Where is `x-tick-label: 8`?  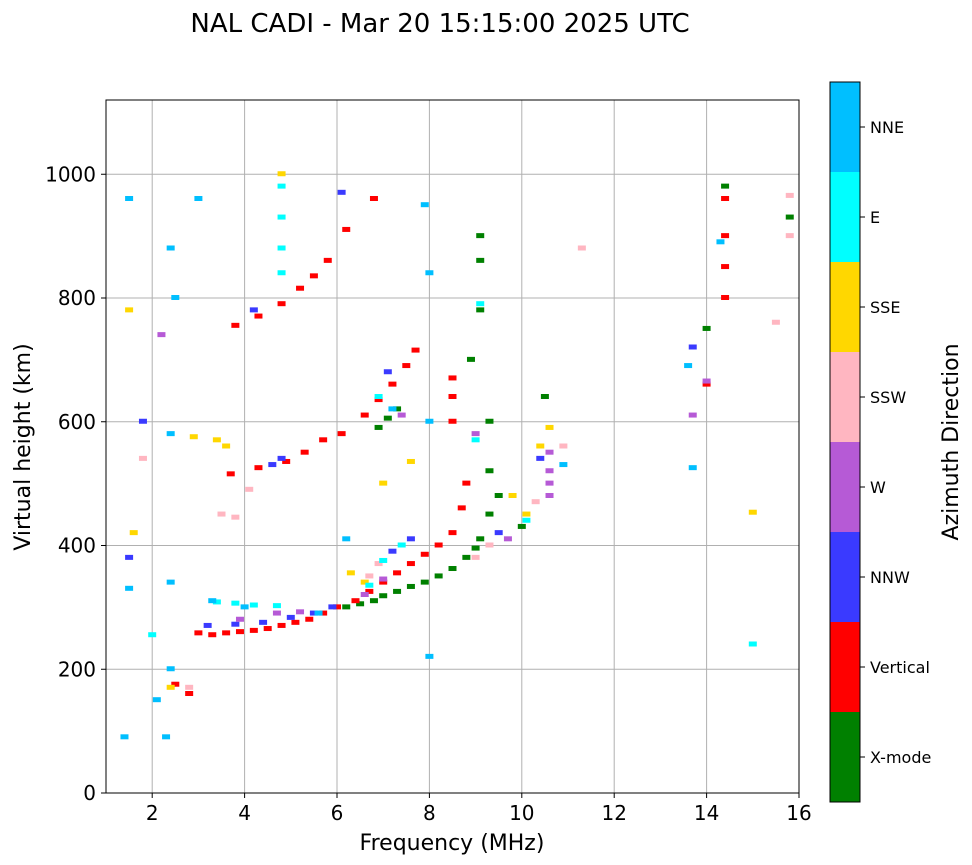
x-tick-label: 8 is located at coordinates (429, 813).